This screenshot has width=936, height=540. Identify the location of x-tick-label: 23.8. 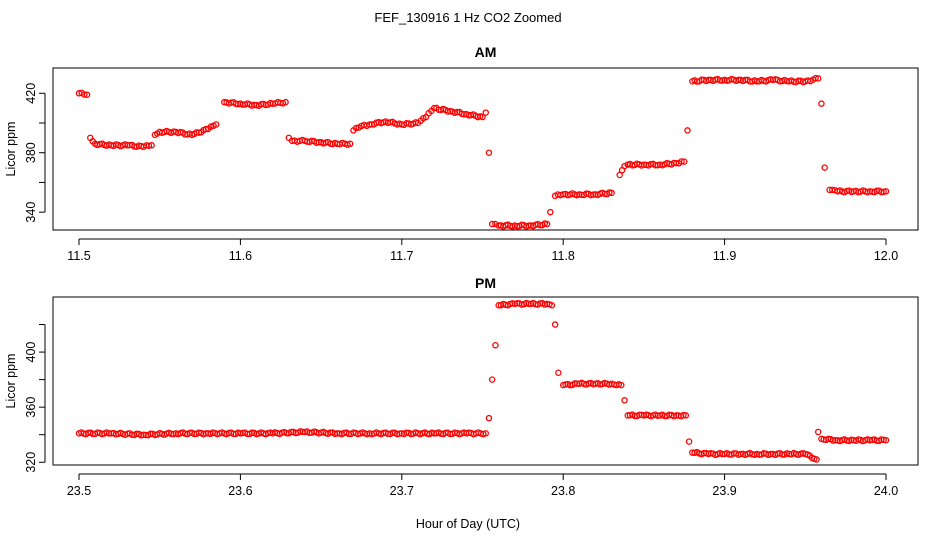
(563, 491).